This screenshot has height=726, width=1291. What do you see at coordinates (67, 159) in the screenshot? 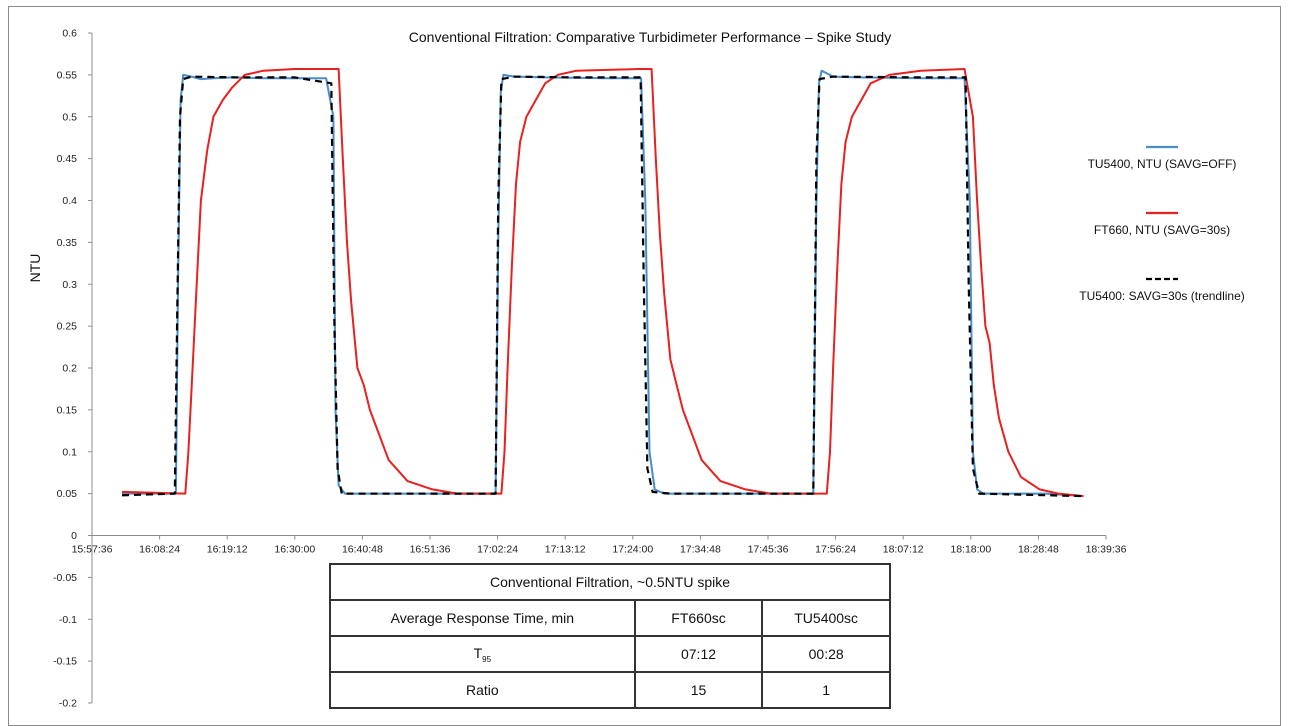
I see `y-tick-label: 0.45` at bounding box center [67, 159].